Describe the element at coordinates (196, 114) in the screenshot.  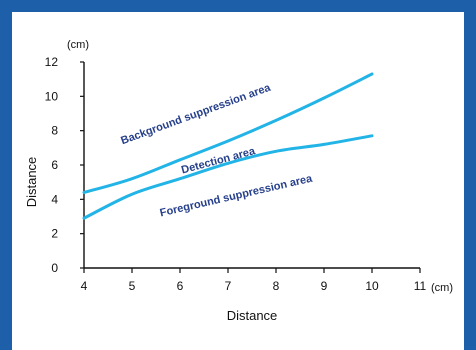
I see `annotation-1: Background suppression area` at that location.